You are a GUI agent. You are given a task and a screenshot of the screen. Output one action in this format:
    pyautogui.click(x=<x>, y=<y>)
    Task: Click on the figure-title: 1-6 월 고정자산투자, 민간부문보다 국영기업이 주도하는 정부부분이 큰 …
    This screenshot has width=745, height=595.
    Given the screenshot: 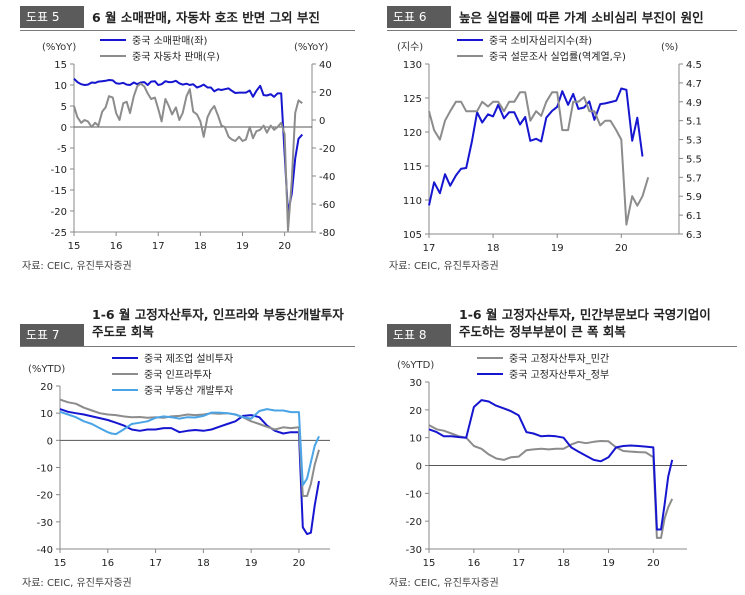 What is the action you would take?
    pyautogui.click(x=585, y=323)
    